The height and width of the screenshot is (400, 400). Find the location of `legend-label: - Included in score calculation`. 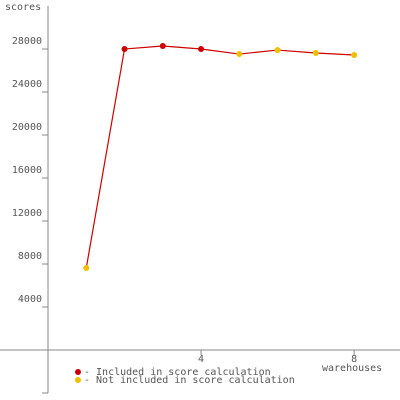

legend-label: - Included in score calculation is located at coordinates (177, 372).